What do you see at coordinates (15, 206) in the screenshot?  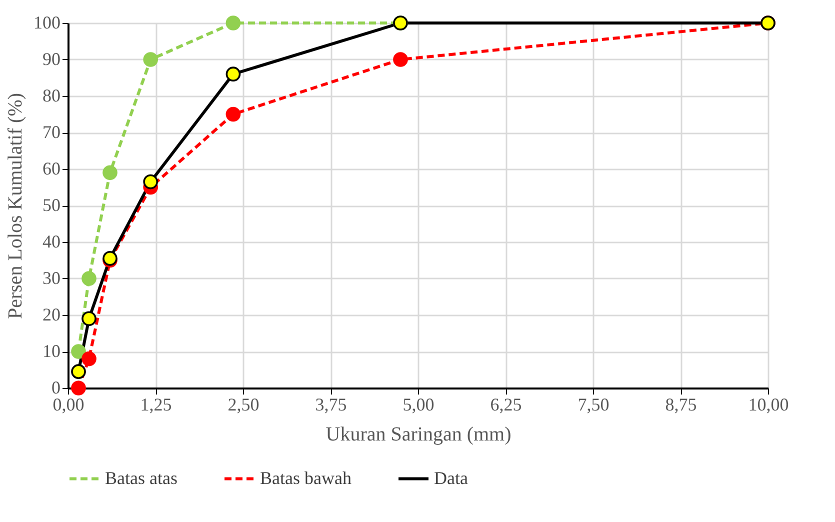 I see `y-axis-title: Persen Lolos Kumulatif (%)` at bounding box center [15, 206].